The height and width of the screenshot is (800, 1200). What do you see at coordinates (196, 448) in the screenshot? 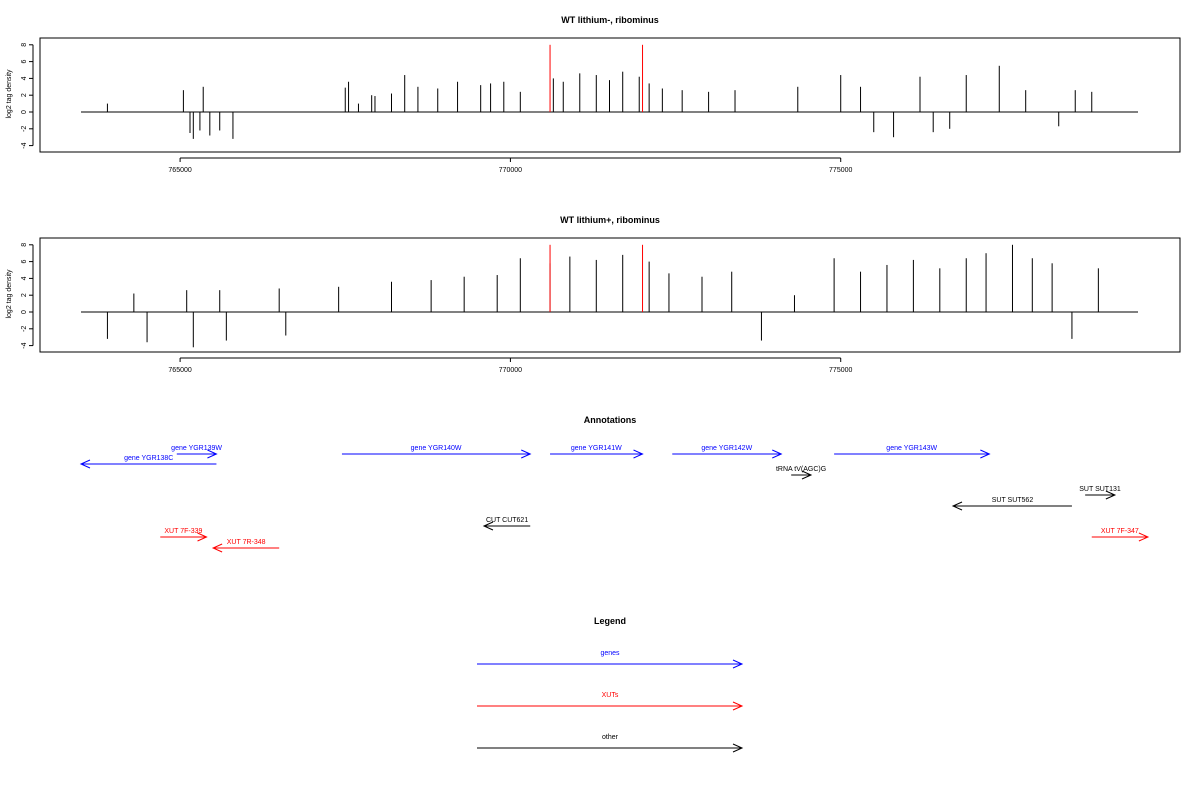
I see `annotation-label: gene YGR139W` at bounding box center [196, 448].